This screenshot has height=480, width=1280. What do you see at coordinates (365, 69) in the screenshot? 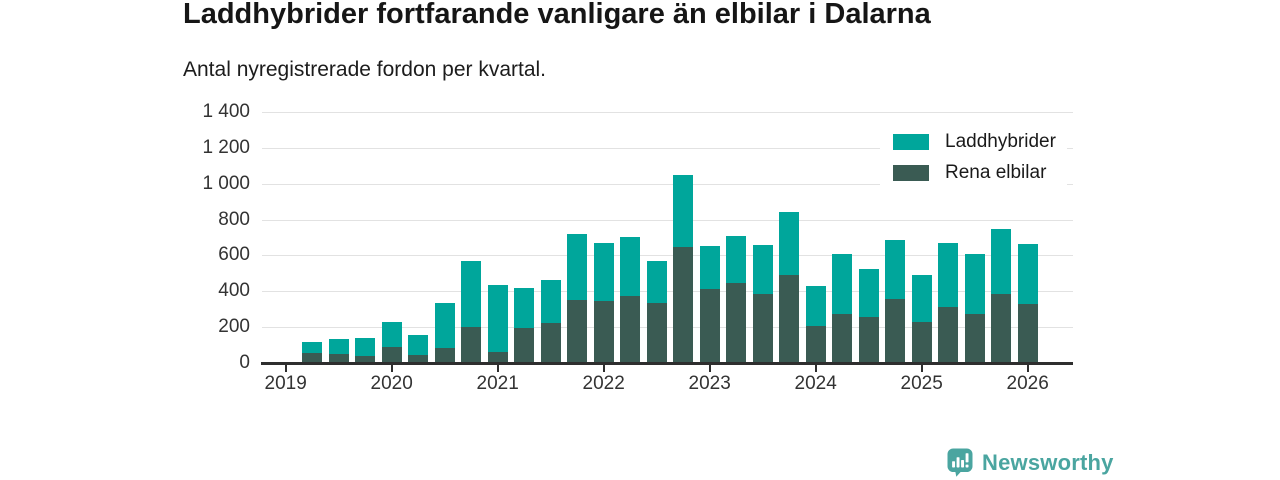
I see `chart-subtitle: Antal nyregistrerade fordon per kvartal.` at bounding box center [365, 69].